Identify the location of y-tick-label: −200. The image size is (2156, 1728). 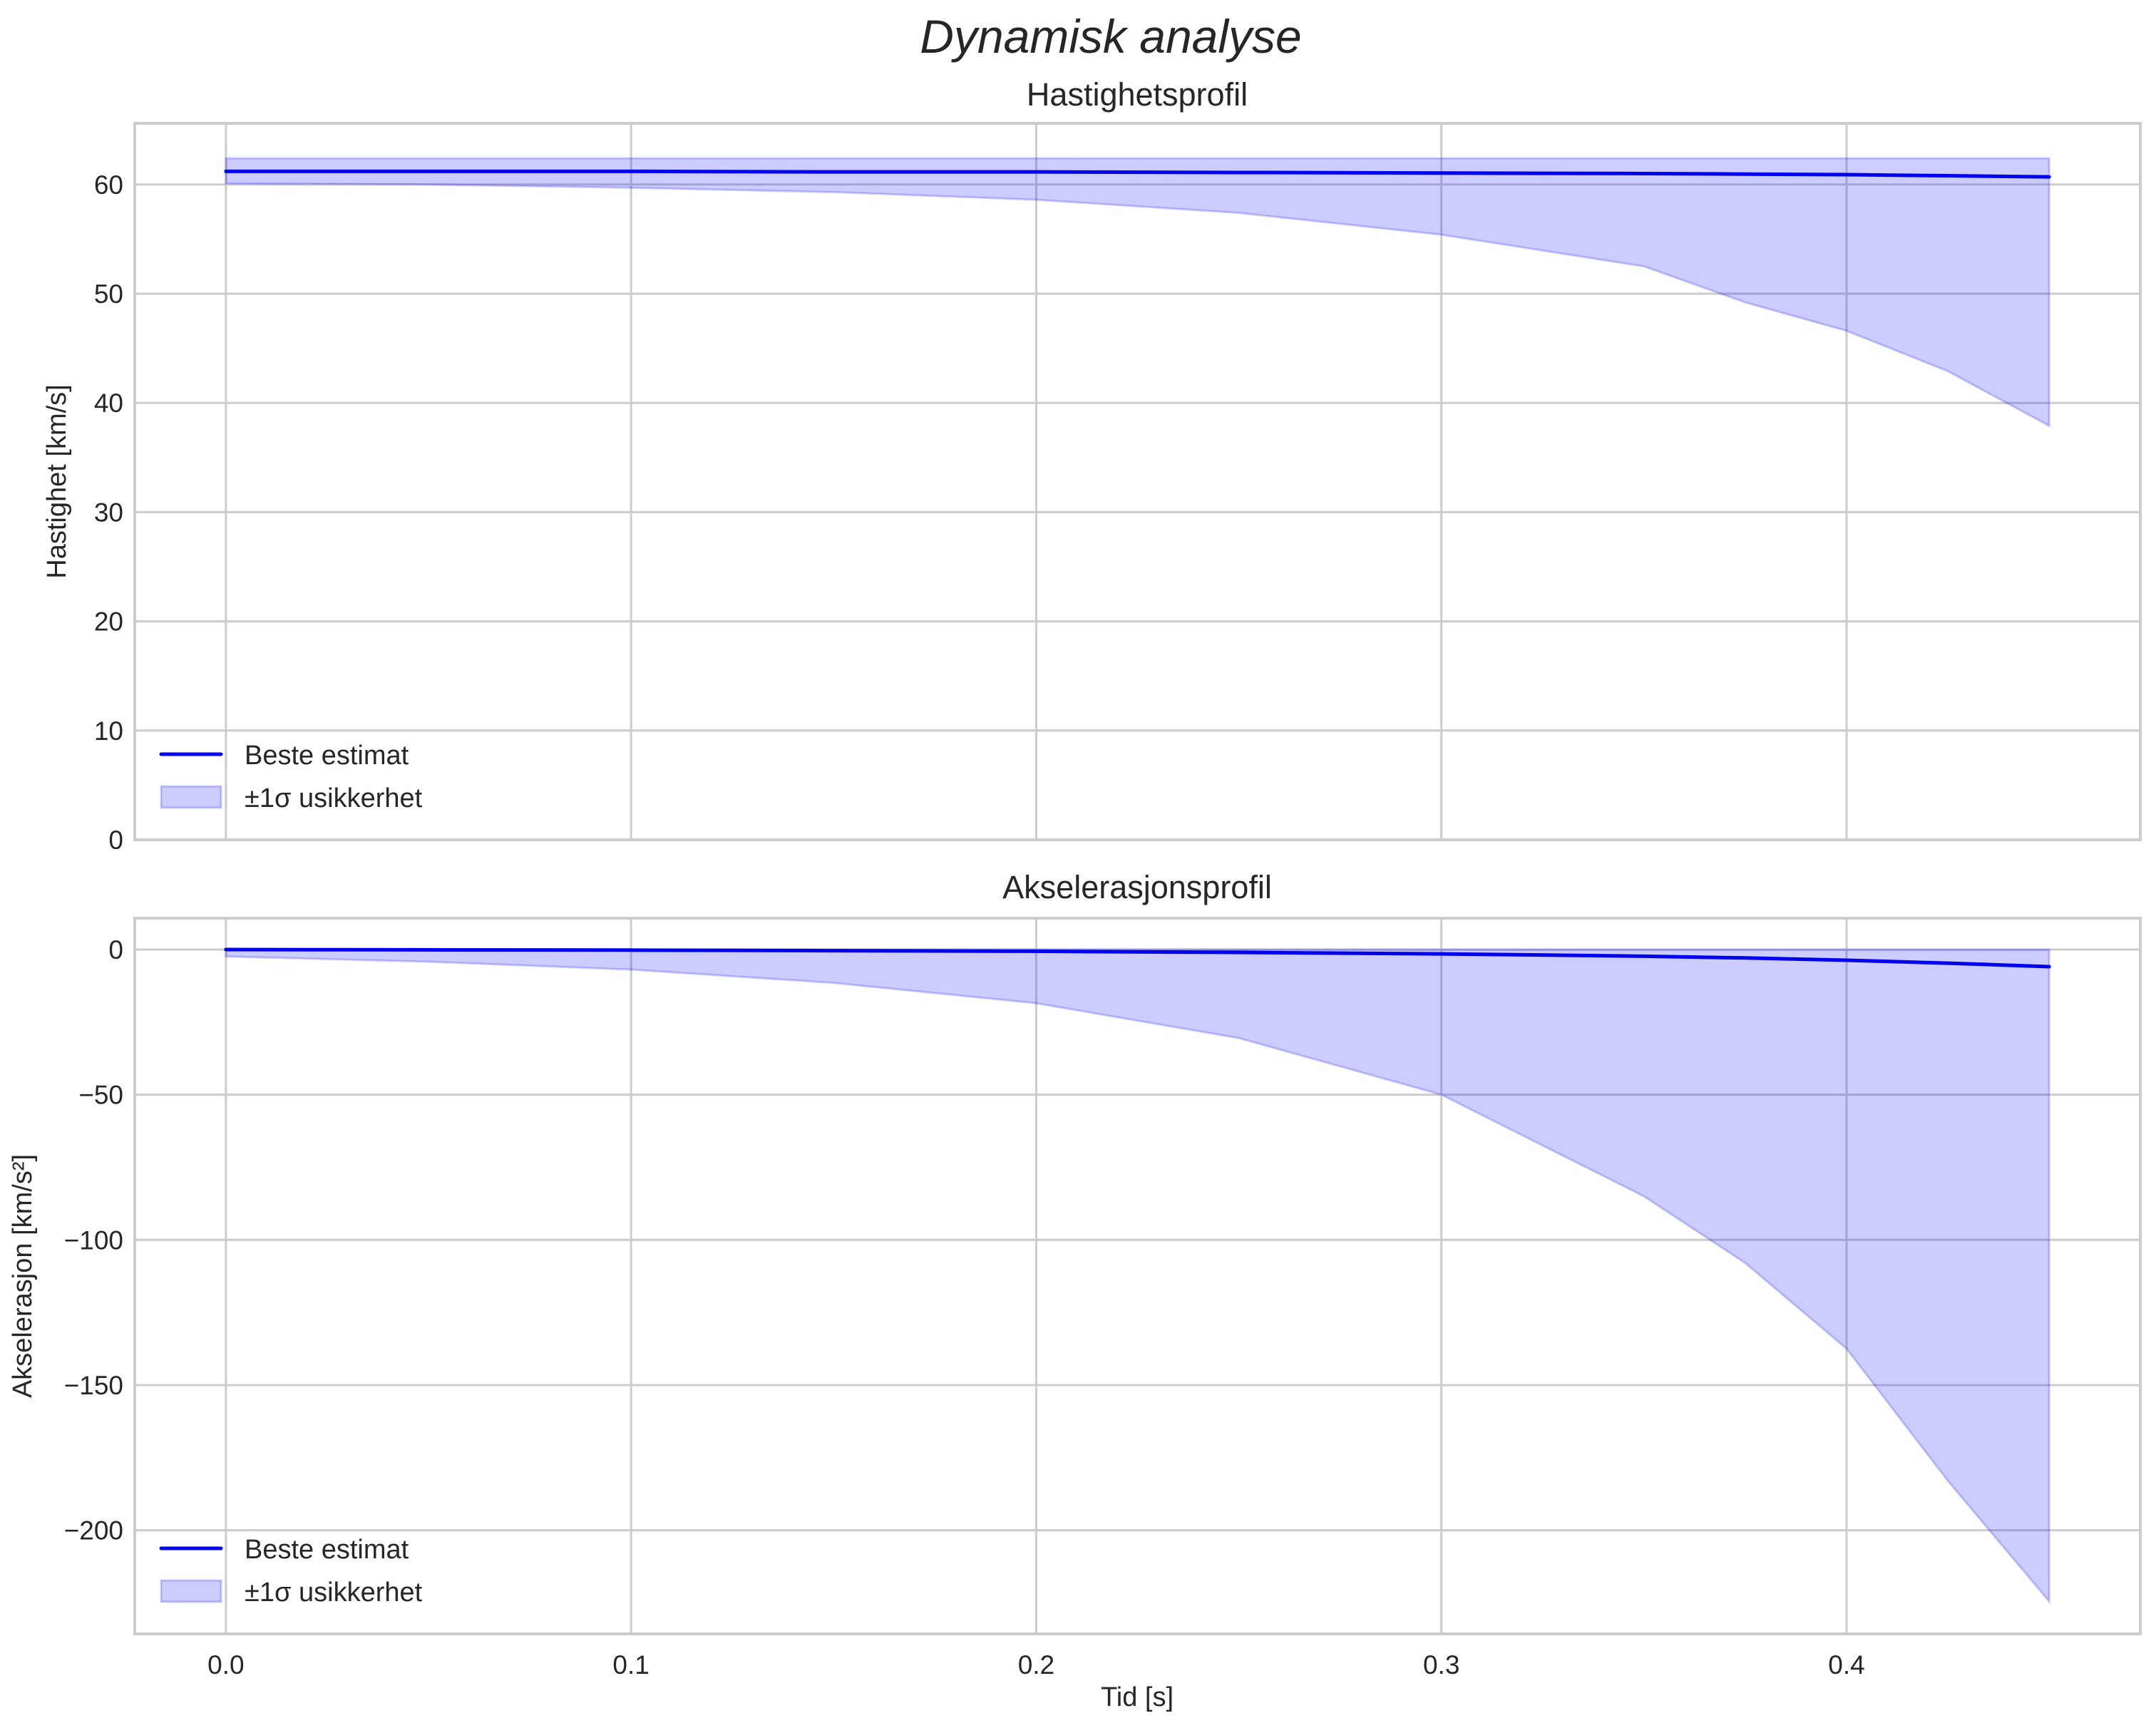
(93, 1531).